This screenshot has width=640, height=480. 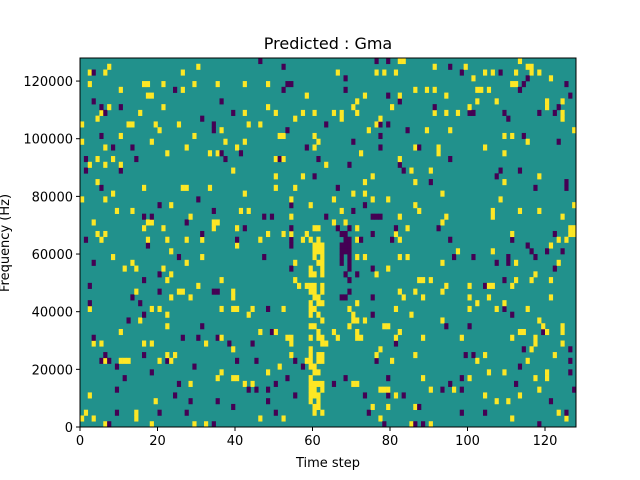 I want to click on y-tick-label: 20000, so click(x=52, y=370).